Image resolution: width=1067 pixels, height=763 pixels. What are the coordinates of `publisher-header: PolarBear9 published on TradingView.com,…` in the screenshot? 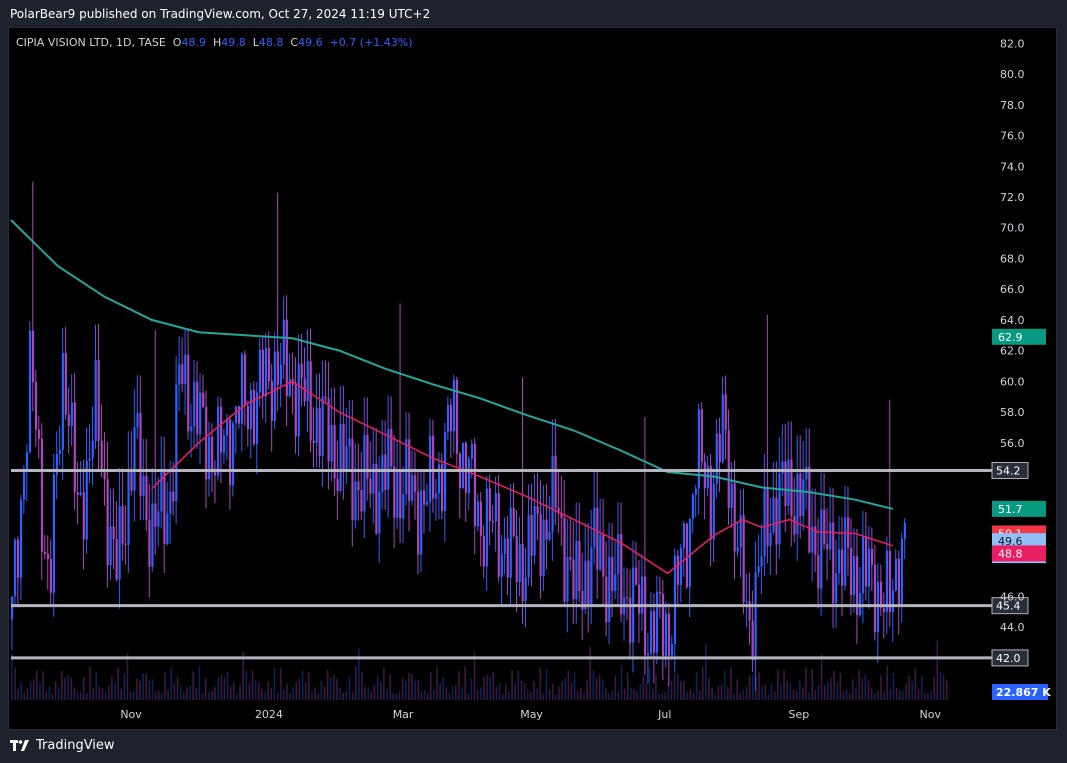 It's located at (533, 14).